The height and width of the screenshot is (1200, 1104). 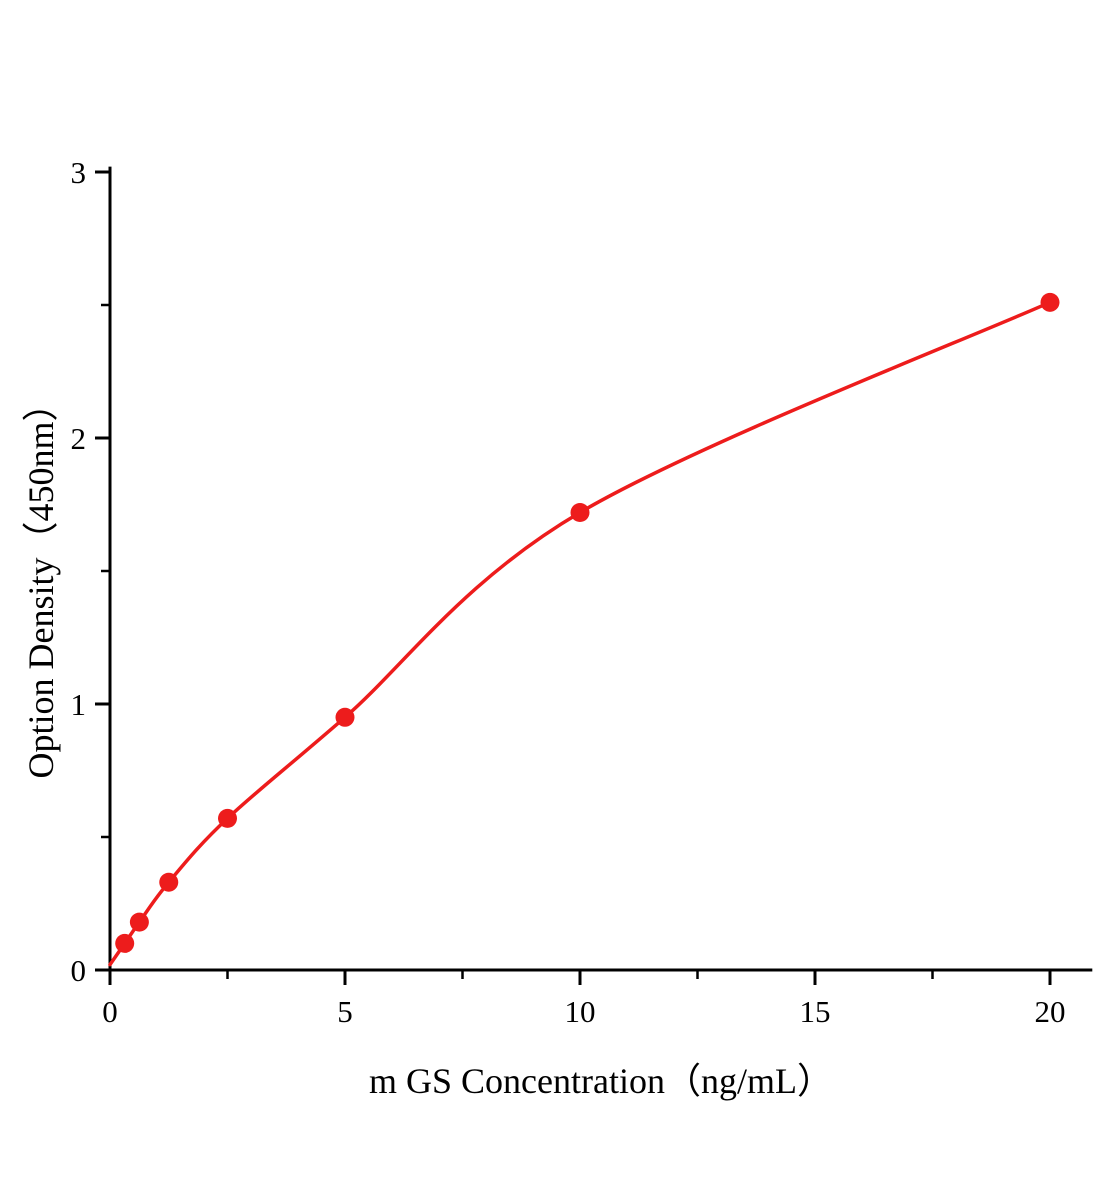 I want to click on y-tick-label: 2, so click(x=79, y=438).